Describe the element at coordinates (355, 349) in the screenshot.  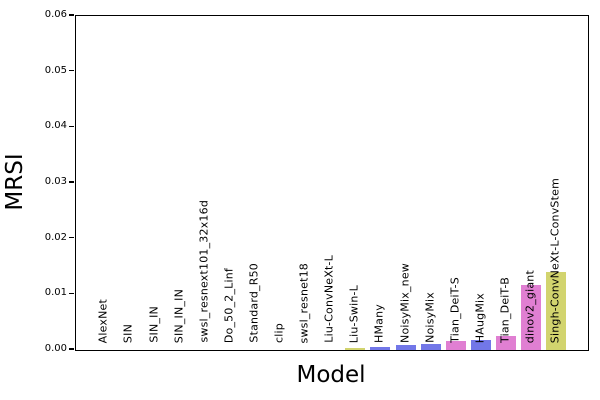
I see `bar-Liu-Swin-L` at that location.